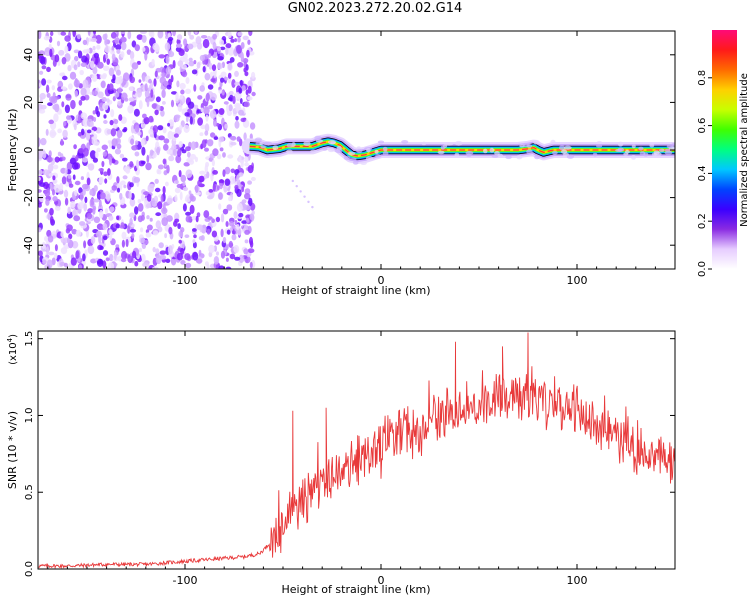  What do you see at coordinates (12, 150) in the screenshot?
I see `spectrogram-y-label: Frequency (Hz)` at bounding box center [12, 150].